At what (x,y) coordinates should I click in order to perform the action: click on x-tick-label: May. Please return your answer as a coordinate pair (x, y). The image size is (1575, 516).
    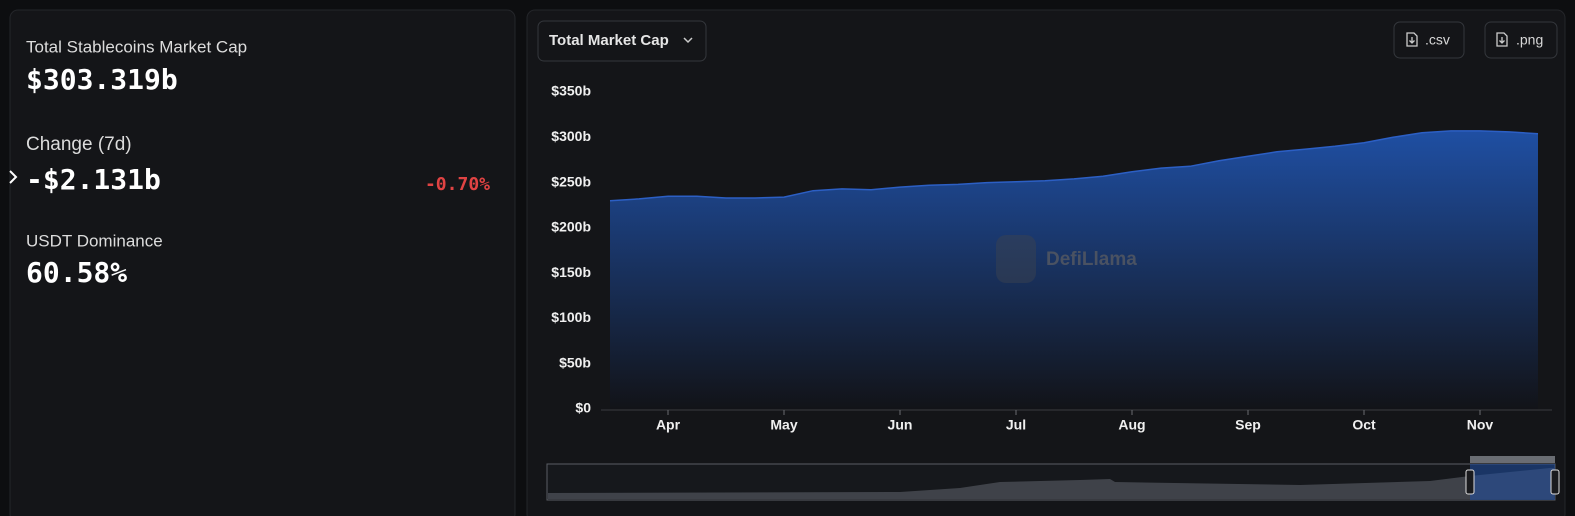
    Looking at the image, I should click on (783, 425).